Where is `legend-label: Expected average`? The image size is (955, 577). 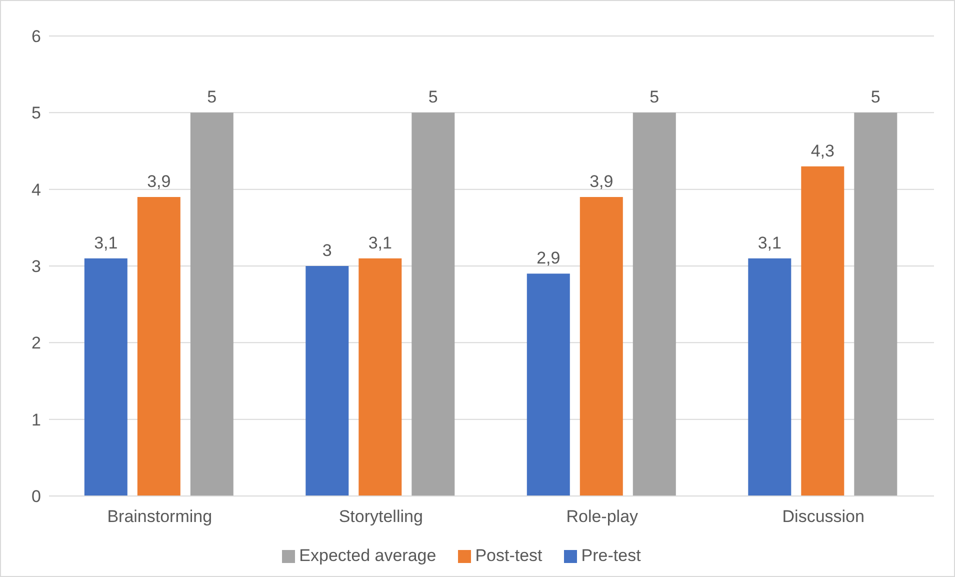 legend-label: Expected average is located at coordinates (367, 555).